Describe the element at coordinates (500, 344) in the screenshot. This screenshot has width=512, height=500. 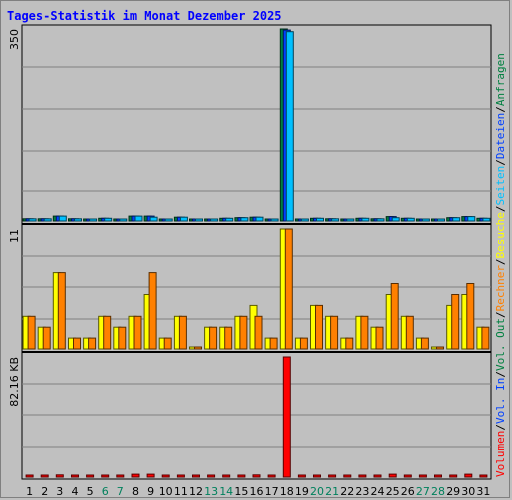
I see `legend-item-vol-out: Vol. Out` at that location.